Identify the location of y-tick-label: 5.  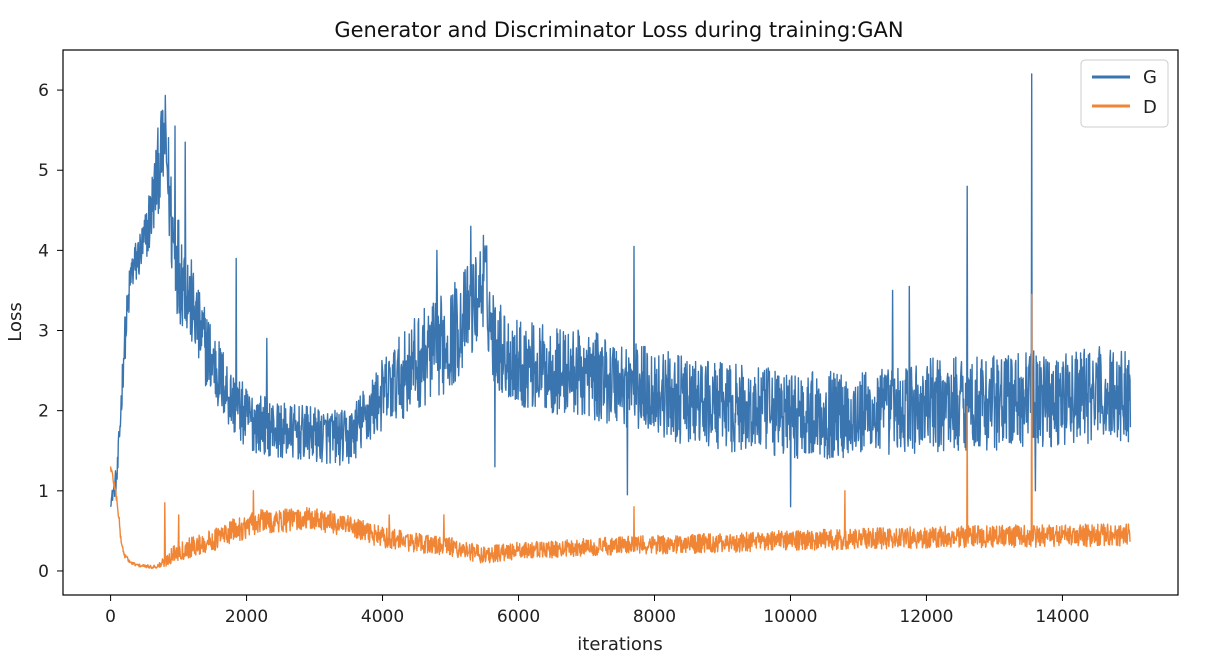
(43, 171).